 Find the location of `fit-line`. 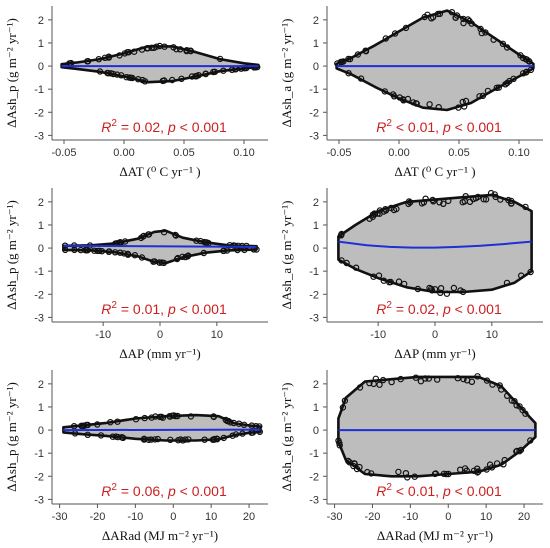

fit-line is located at coordinates (435, 244).